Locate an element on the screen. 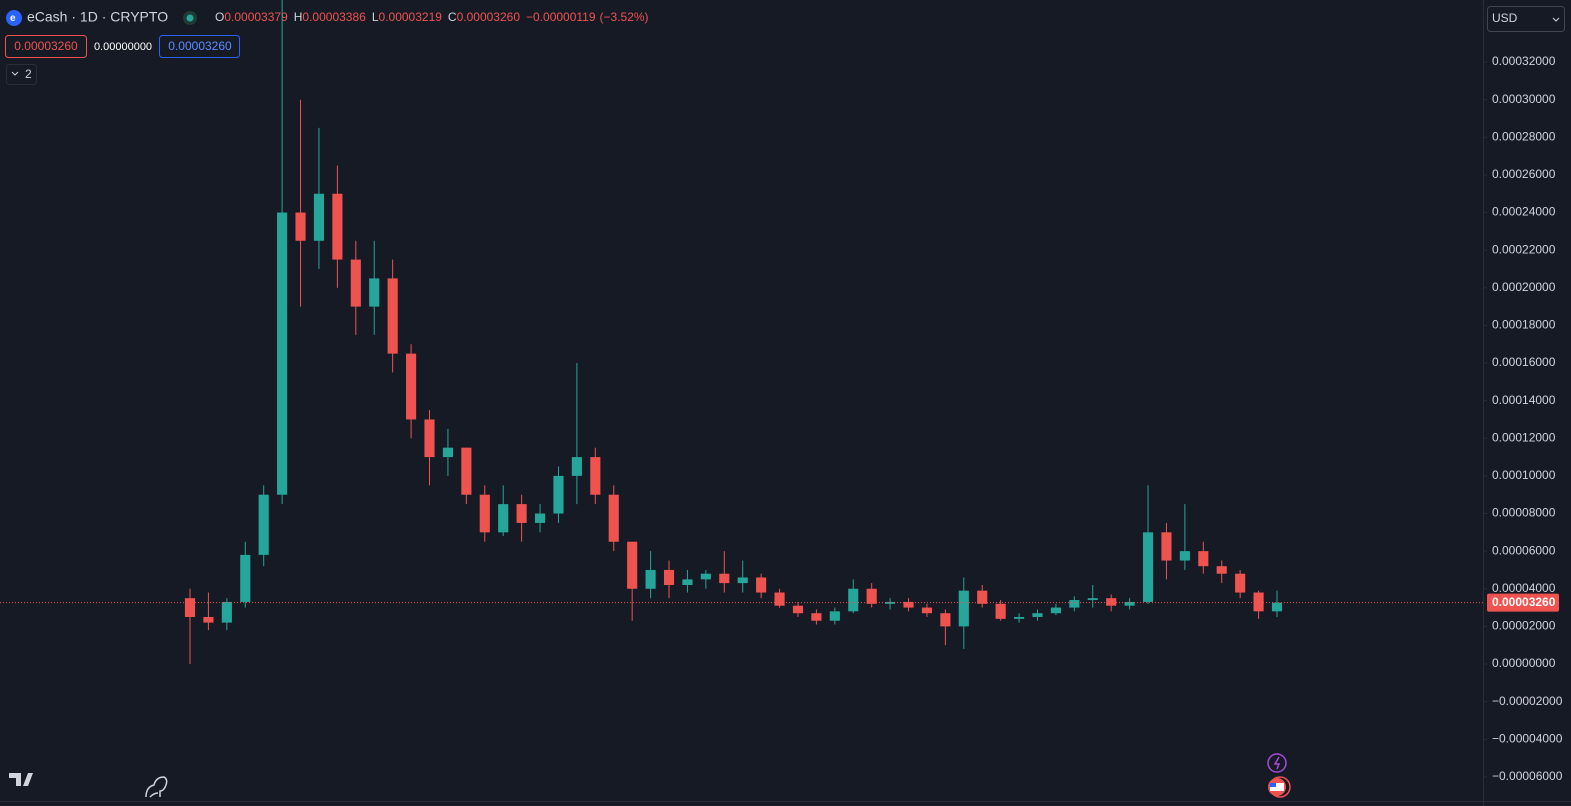  sell-price: 0.00003260 is located at coordinates (46, 46).